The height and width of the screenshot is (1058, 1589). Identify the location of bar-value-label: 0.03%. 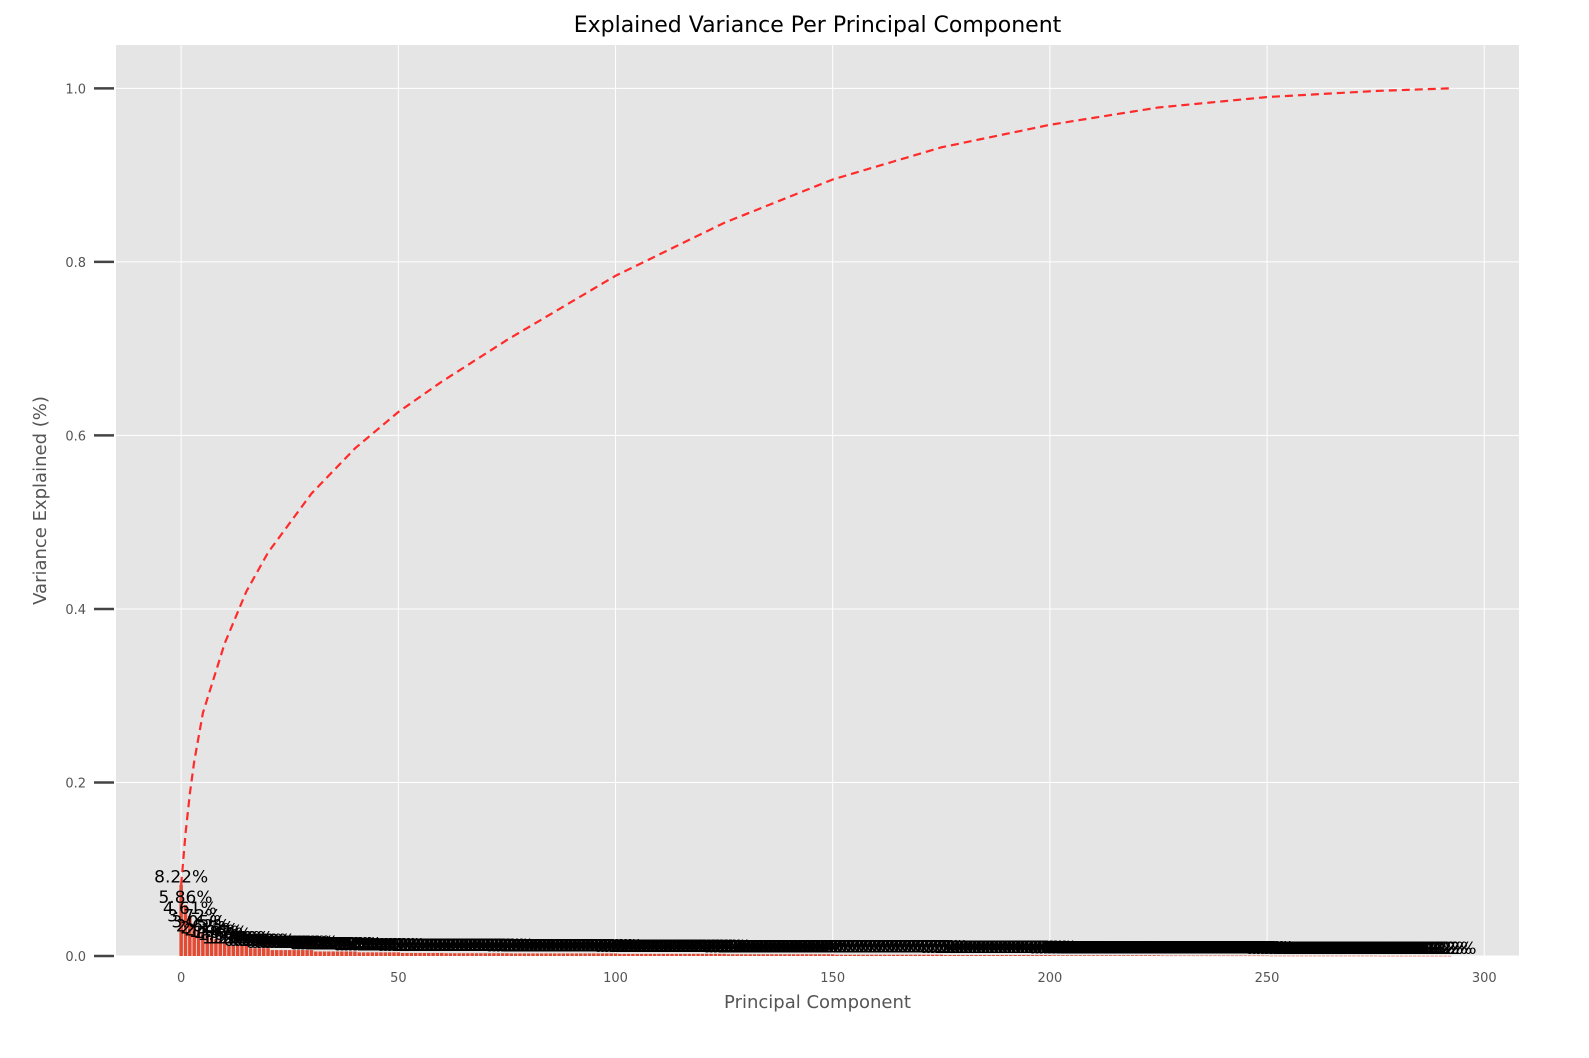
(1367, 949).